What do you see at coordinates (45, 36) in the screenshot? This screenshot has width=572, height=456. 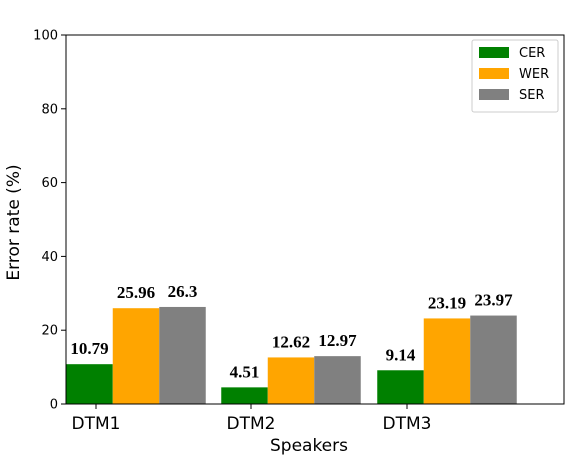 I see `y-tick-label: 100` at bounding box center [45, 36].